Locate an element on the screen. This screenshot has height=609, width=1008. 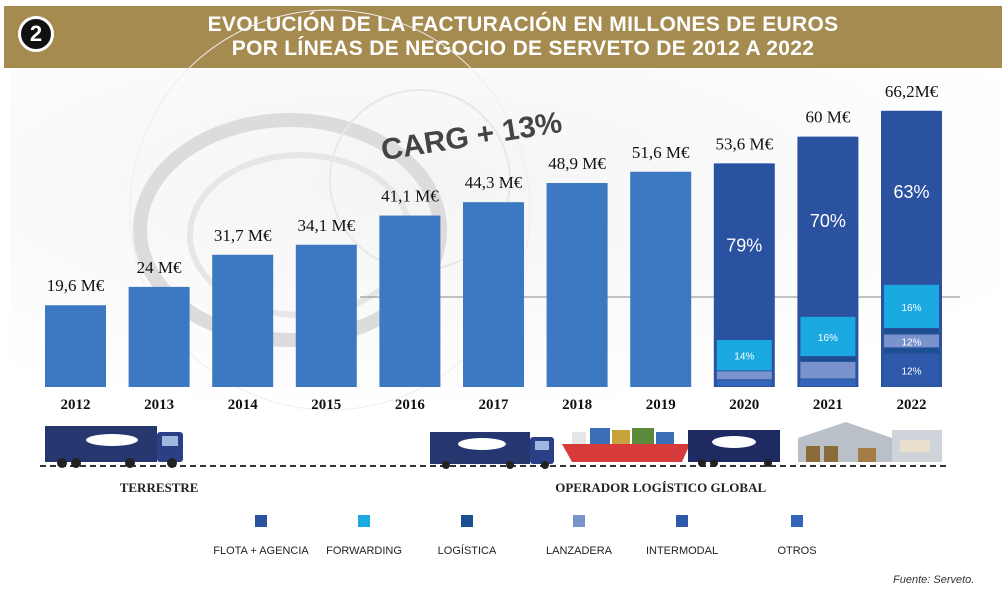
value-label-2016: 41,1 M€ is located at coordinates (410, 196).